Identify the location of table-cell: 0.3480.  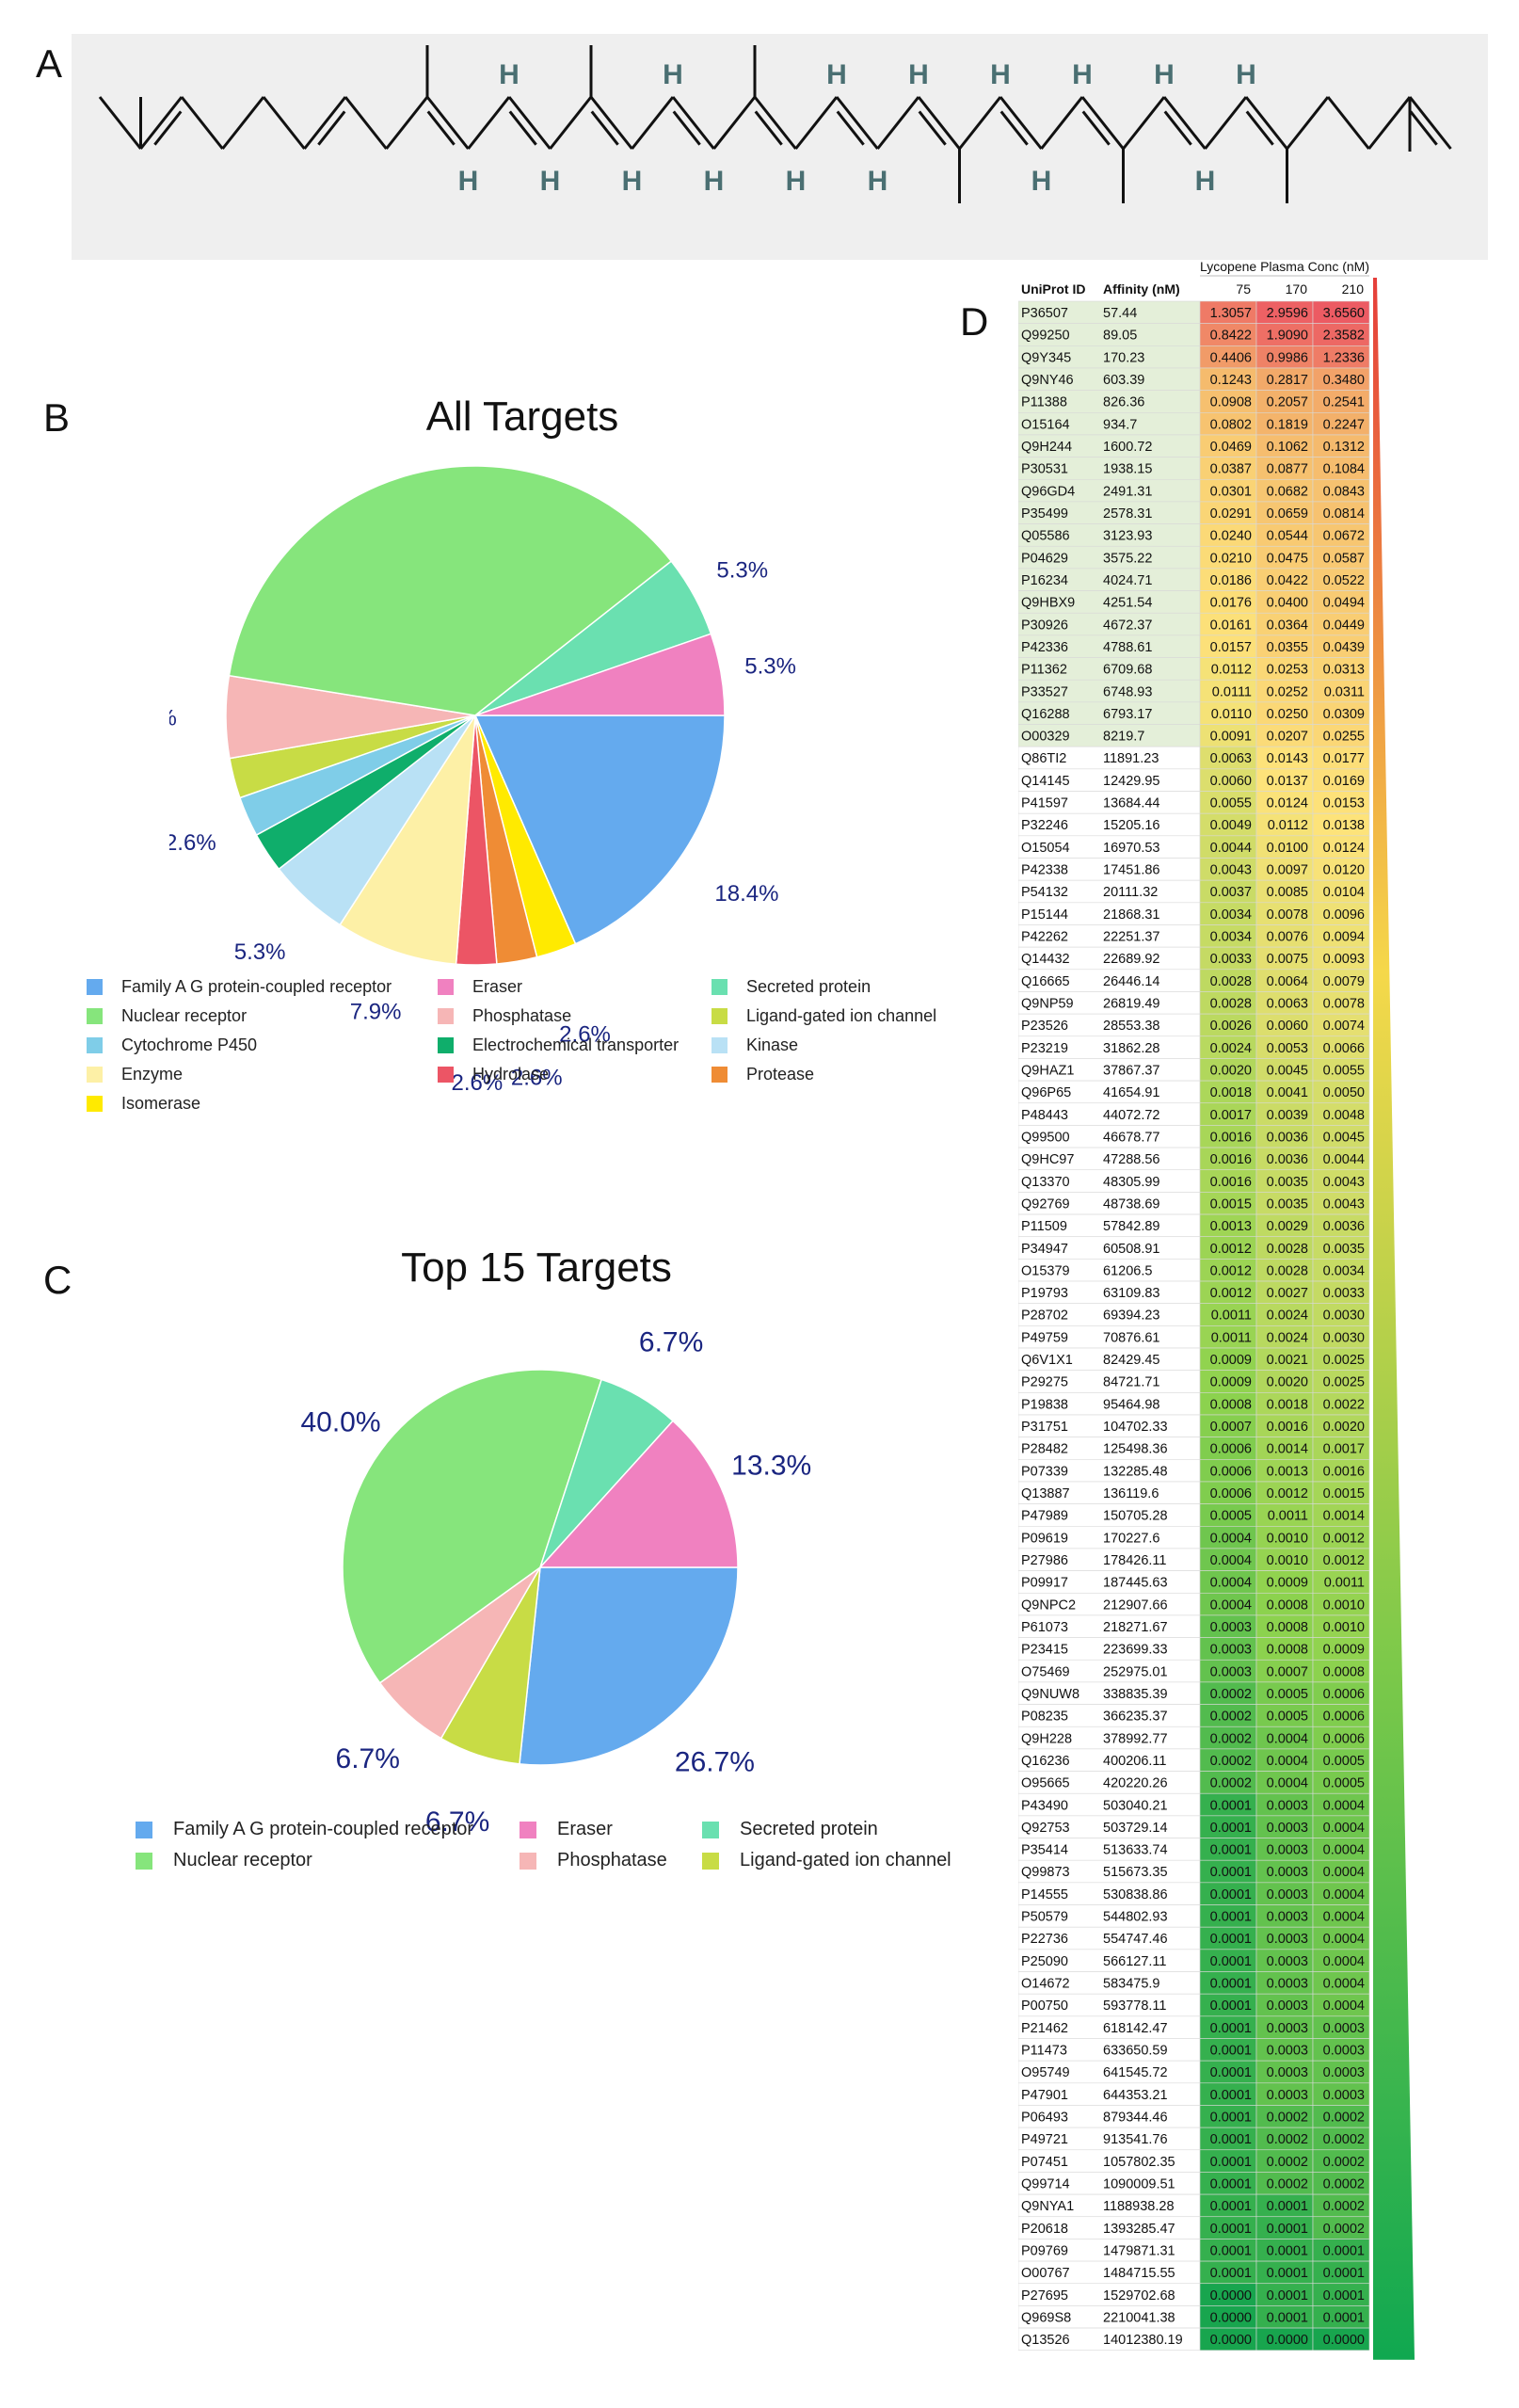
(1344, 381).